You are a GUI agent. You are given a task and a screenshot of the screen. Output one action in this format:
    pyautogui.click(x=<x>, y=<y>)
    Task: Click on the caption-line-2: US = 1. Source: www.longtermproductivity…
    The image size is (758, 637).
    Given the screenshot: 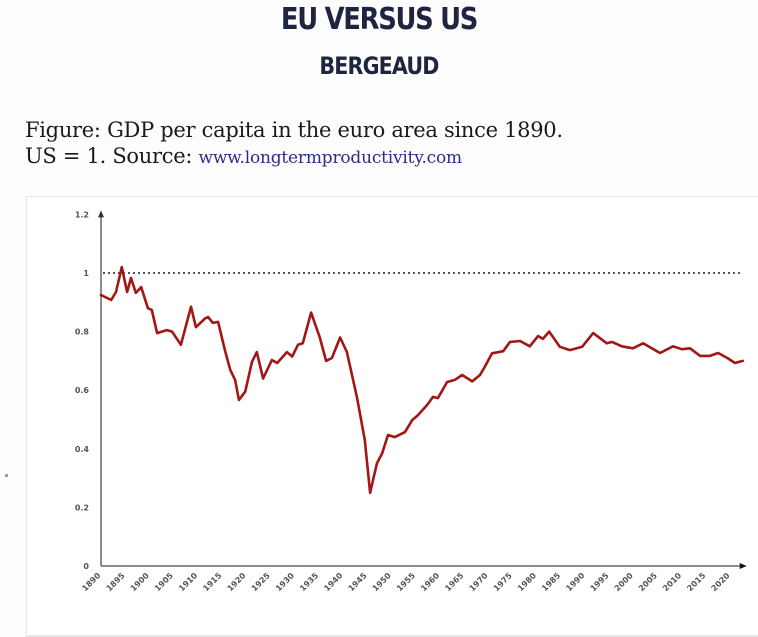 What is the action you would take?
    pyautogui.click(x=294, y=157)
    